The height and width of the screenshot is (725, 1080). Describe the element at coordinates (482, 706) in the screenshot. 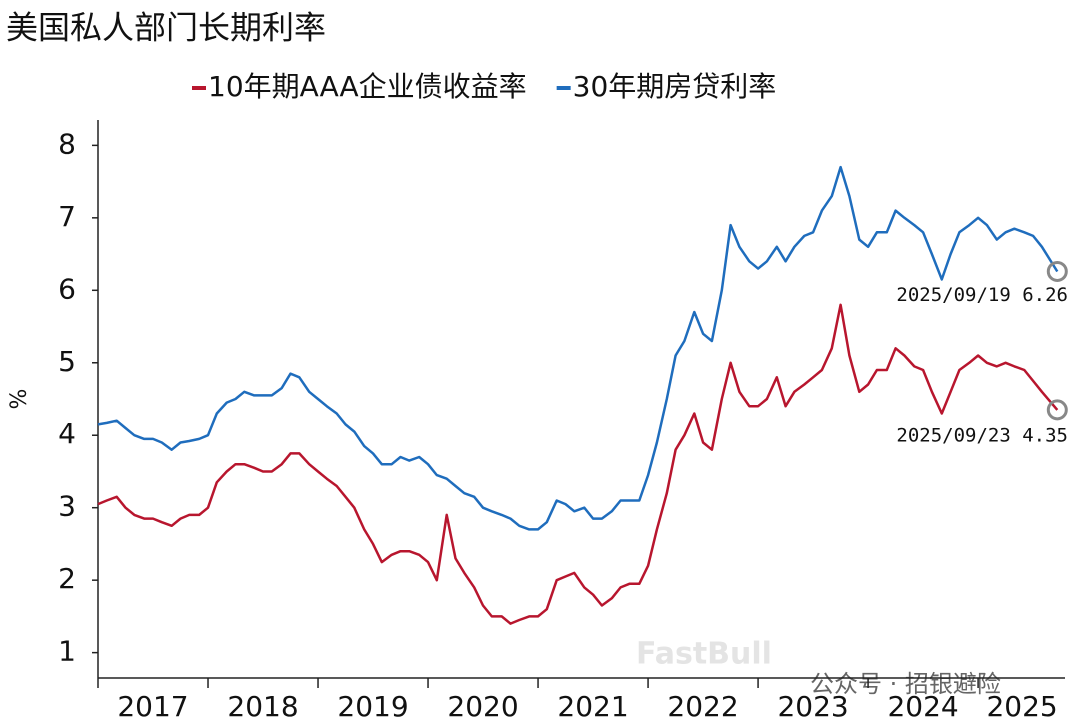

I see `x-tick-label: 2020` at that location.